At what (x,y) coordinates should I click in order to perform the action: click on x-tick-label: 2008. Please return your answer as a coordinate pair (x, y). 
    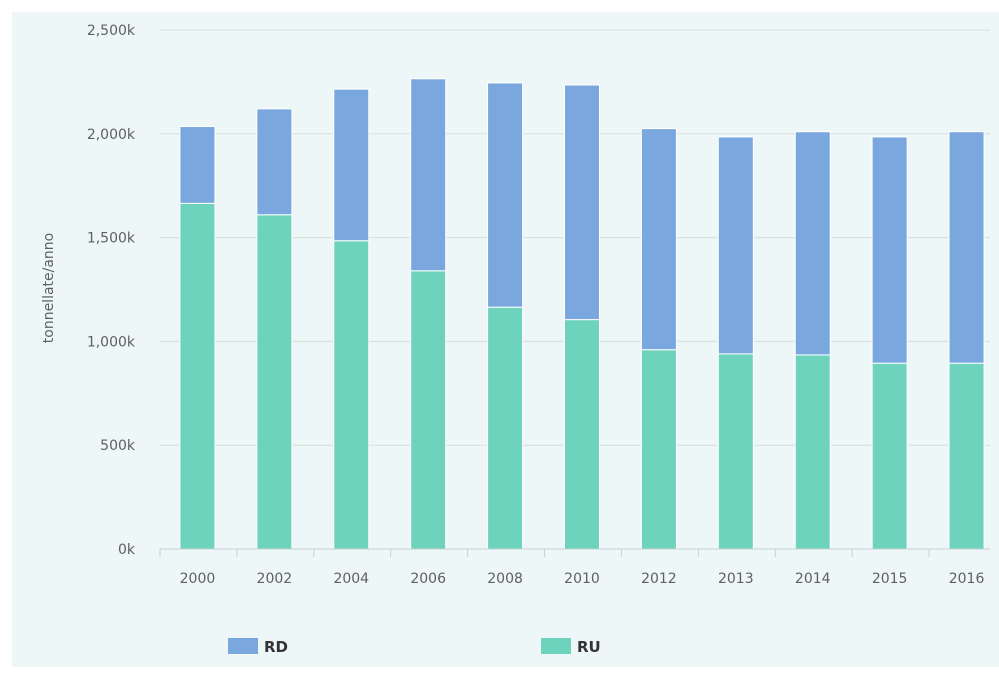
    Looking at the image, I should click on (505, 579).